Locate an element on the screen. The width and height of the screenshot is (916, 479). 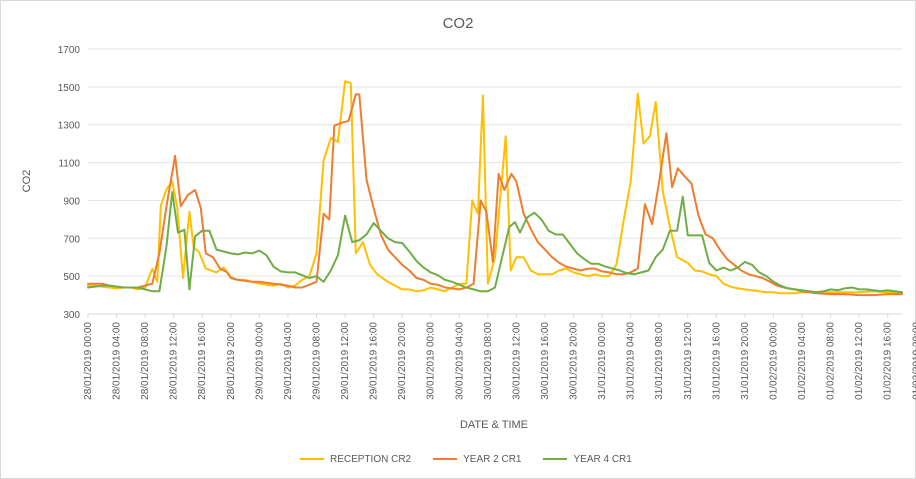
x-tick-label: 31/01/2019 12:00 is located at coordinates (688, 361).